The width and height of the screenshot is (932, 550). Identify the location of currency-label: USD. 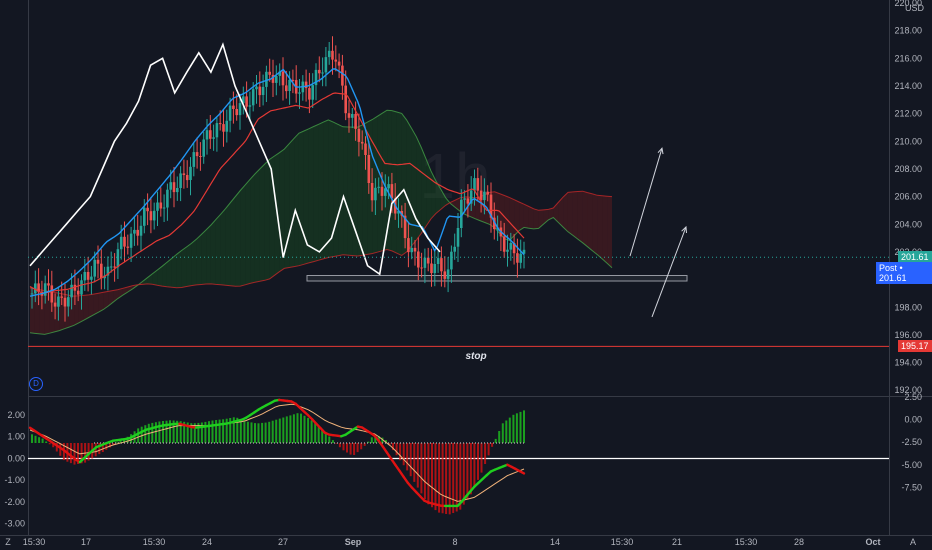
(915, 8).